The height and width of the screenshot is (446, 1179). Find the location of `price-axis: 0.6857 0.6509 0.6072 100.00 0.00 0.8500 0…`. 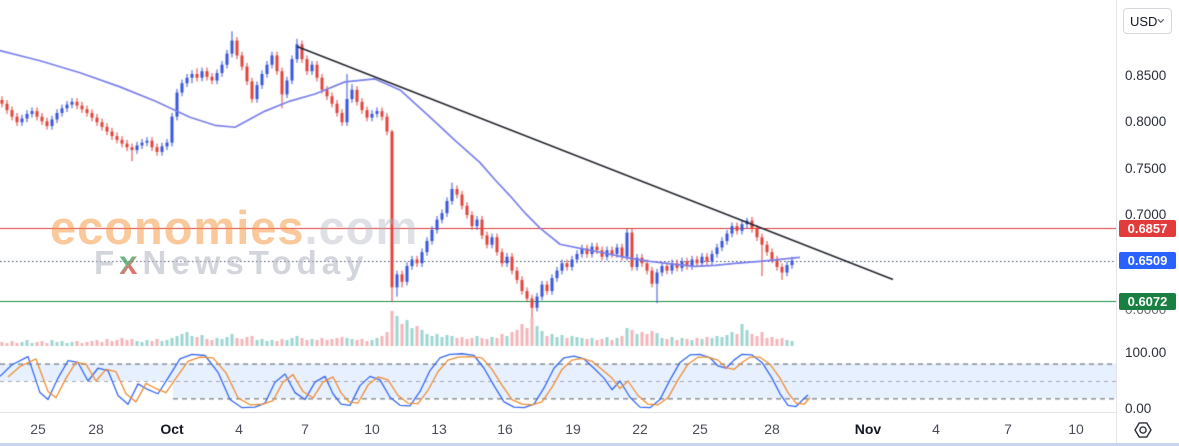

price-axis: 0.6857 0.6509 0.6072 100.00 0.00 0.8500 0… is located at coordinates (1147, 223).